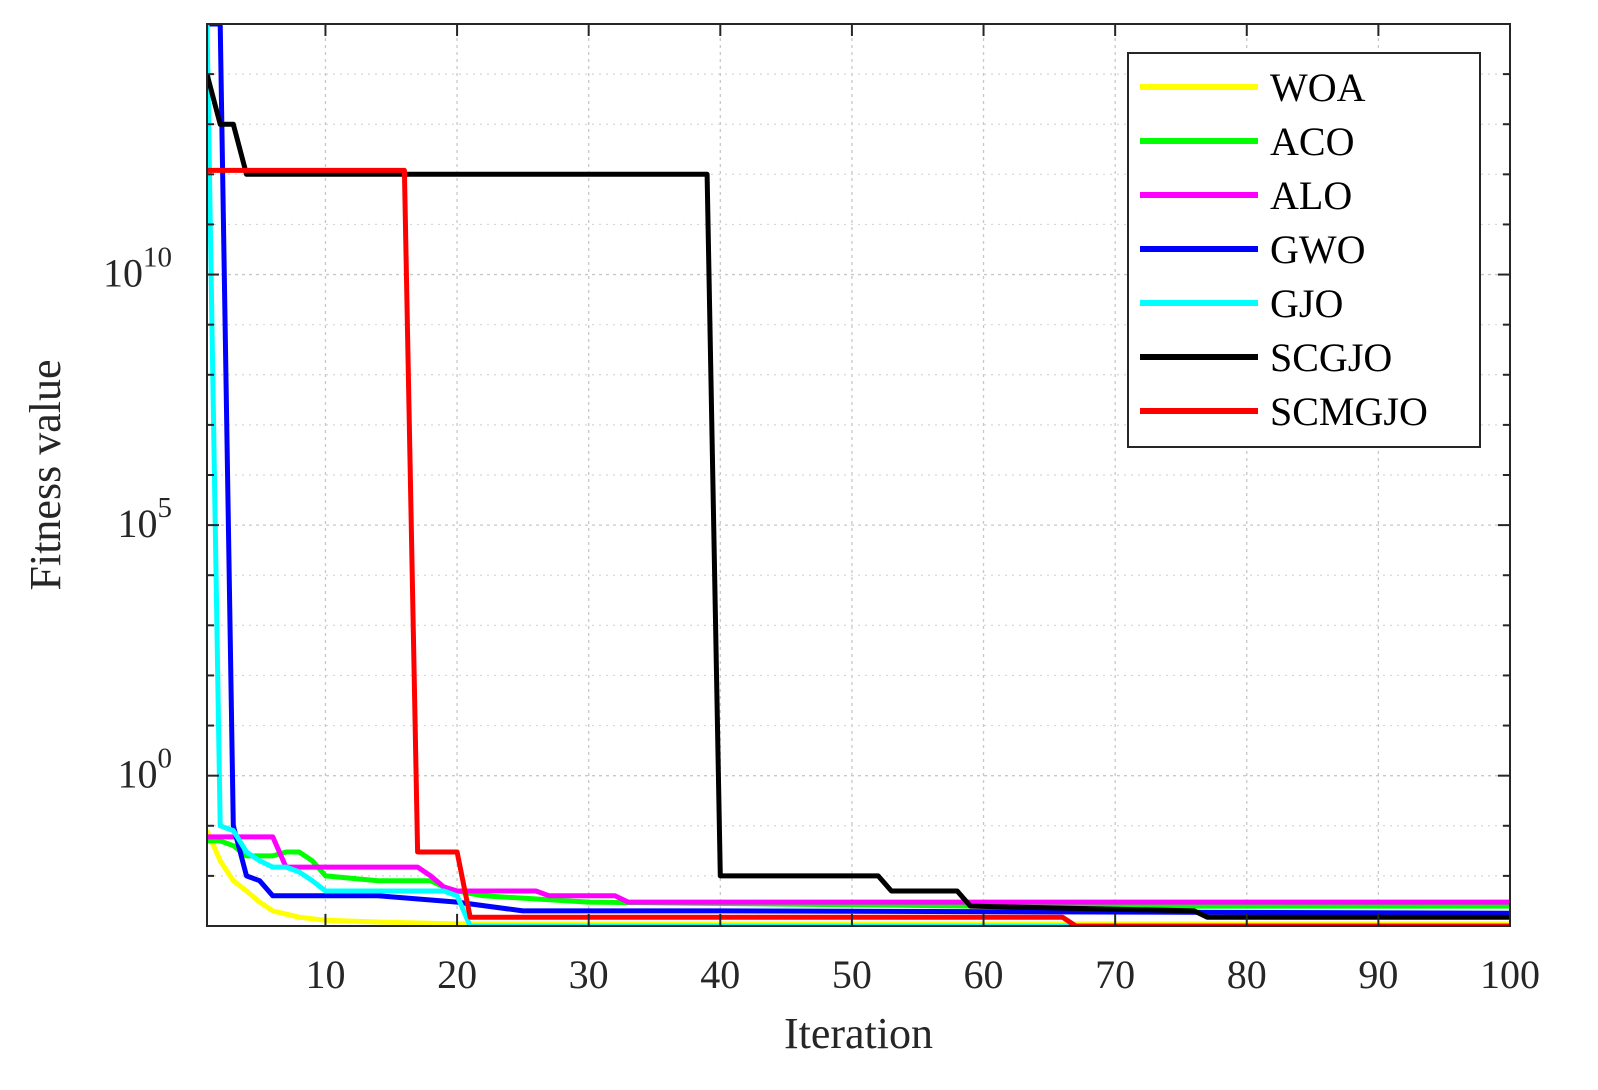 The height and width of the screenshot is (1090, 1598). What do you see at coordinates (1312, 141) in the screenshot?
I see `legend-label-aco: ACO` at bounding box center [1312, 141].